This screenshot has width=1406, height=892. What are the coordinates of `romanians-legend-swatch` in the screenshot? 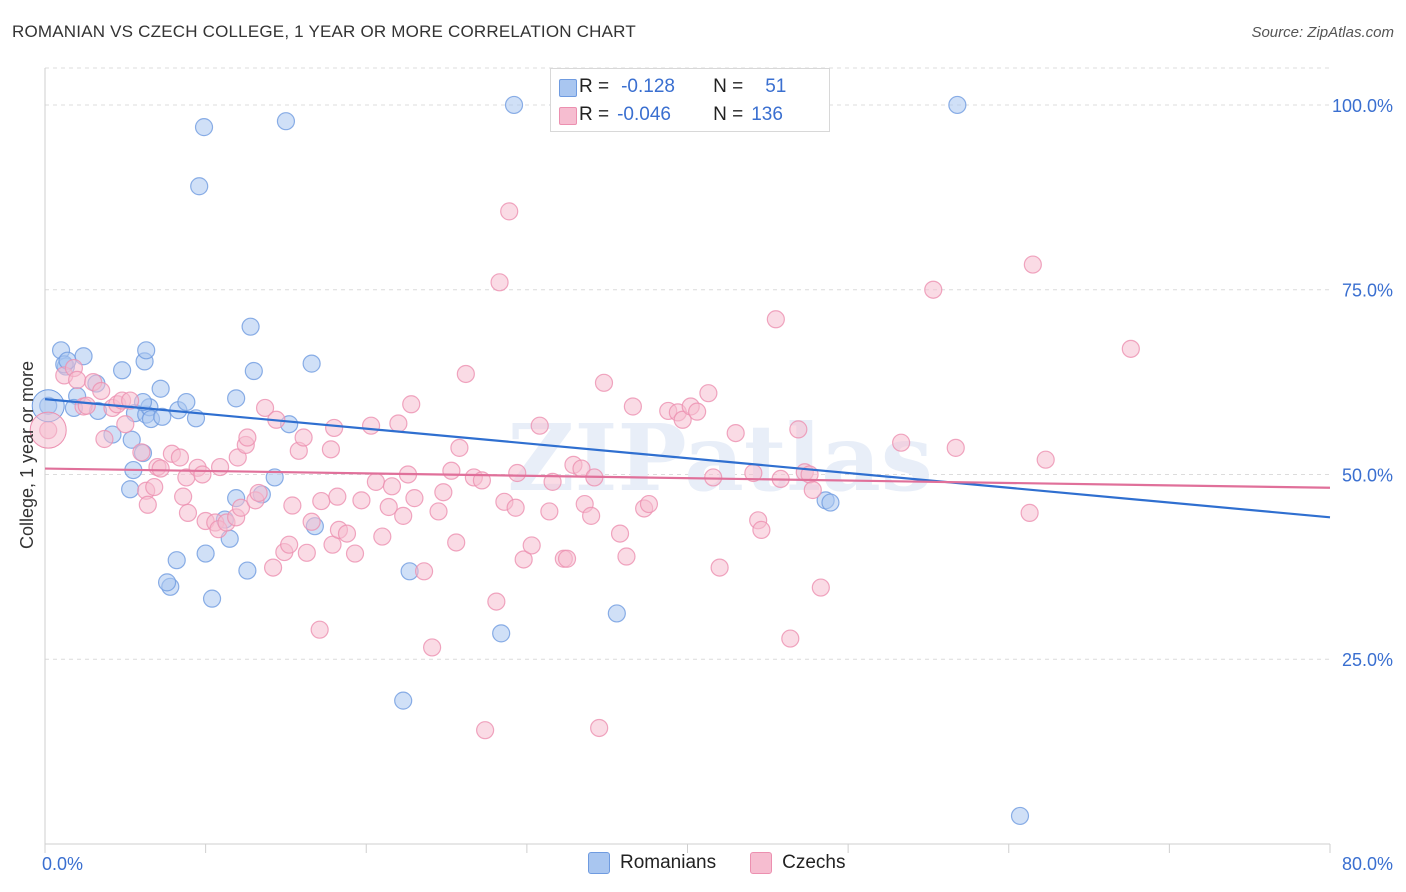 It's located at (599, 863).